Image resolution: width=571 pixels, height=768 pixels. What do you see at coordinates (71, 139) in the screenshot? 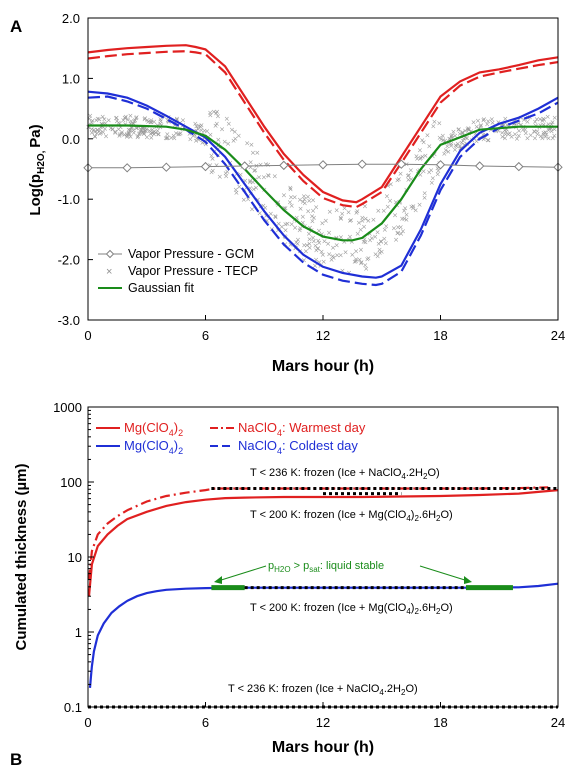
I see `panel-a-ytick-label: 0.0` at bounding box center [71, 139].